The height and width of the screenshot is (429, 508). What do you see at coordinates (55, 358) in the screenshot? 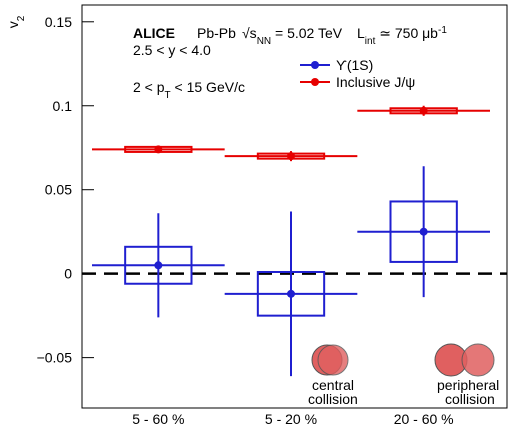
I see `y-tick-label: −0.05` at bounding box center [55, 358].